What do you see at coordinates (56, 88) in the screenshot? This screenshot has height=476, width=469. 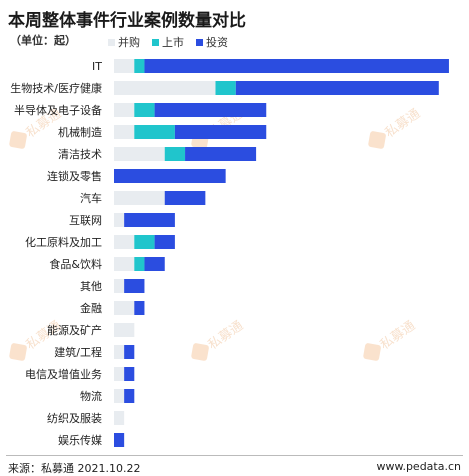 I see `category-label: 生物技术/医疗健康` at bounding box center [56, 88].